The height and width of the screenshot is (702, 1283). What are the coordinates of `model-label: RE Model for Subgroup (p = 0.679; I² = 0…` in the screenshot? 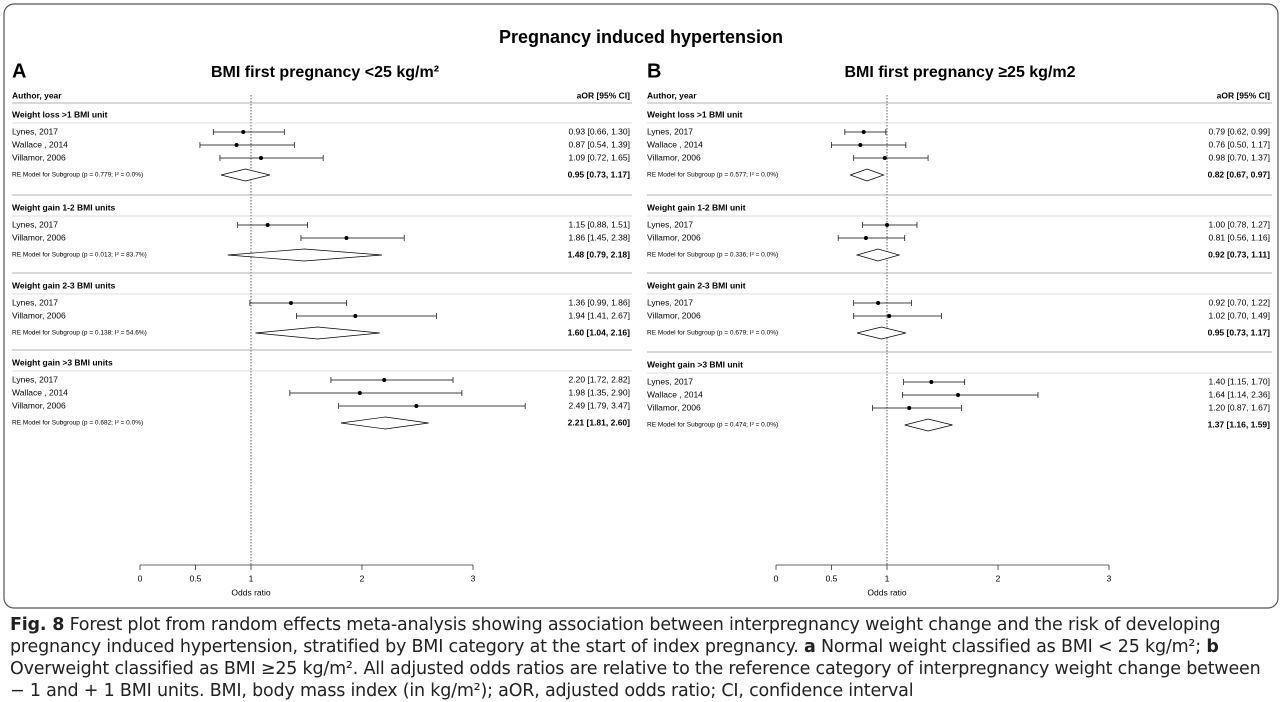 It's located at (712, 333).